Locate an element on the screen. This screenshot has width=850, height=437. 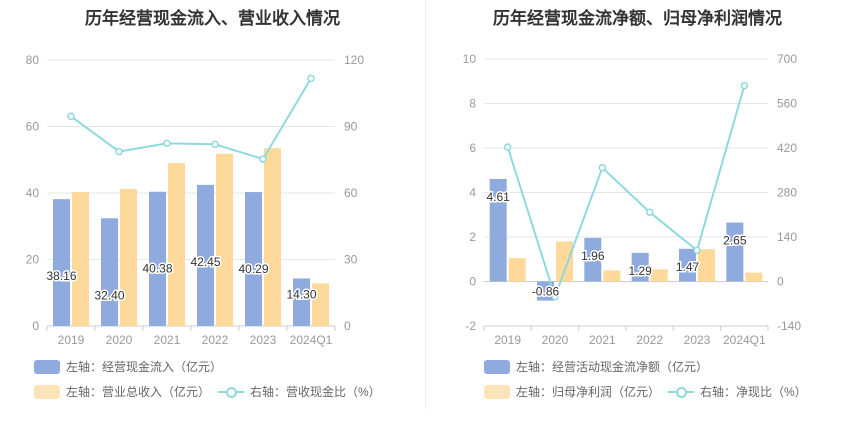
y-left-tick-label: 6 is located at coordinates (472, 148).